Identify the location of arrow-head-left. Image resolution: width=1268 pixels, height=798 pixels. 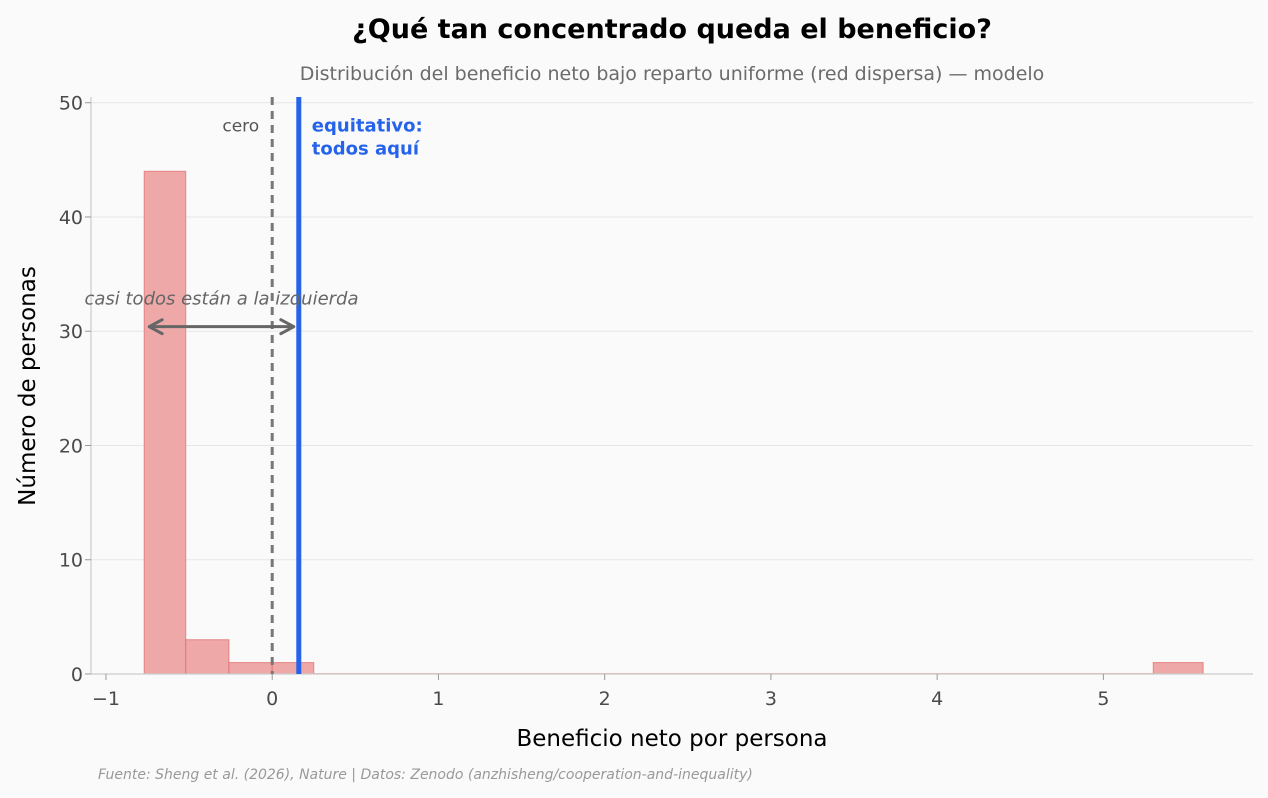
(155, 327).